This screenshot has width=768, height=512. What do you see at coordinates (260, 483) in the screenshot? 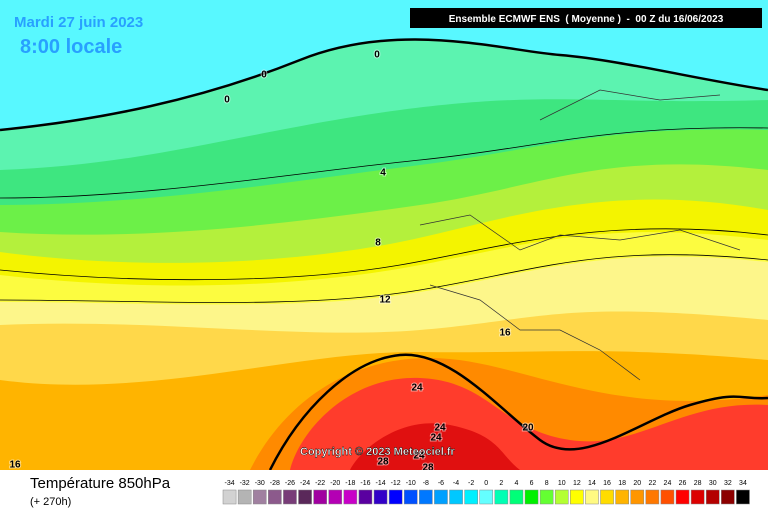
I see `scale-label: -30` at bounding box center [260, 483].